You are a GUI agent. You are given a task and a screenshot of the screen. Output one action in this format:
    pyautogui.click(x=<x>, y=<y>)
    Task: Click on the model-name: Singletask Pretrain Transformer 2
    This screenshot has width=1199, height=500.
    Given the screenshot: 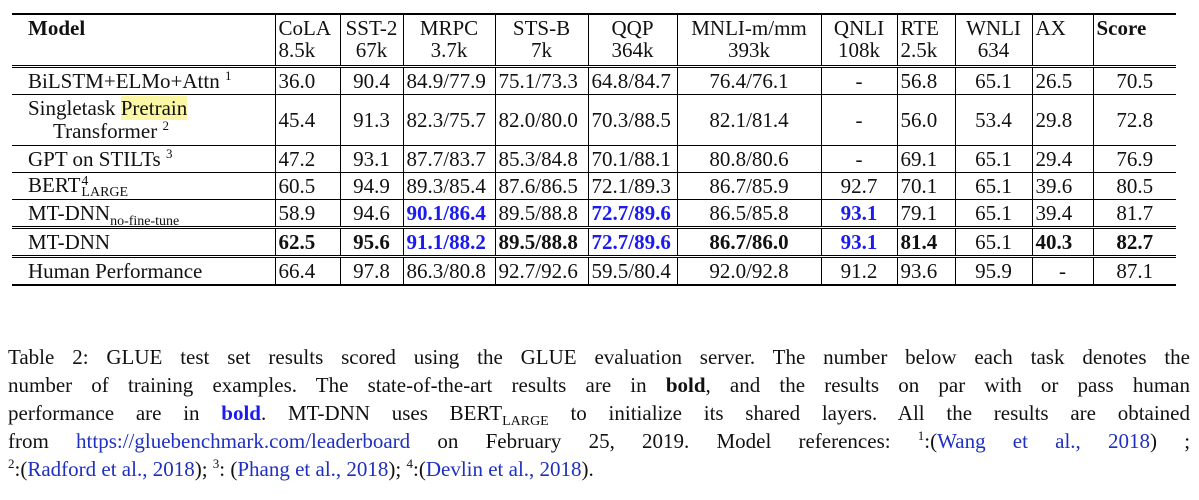 What is the action you would take?
    pyautogui.click(x=108, y=119)
    